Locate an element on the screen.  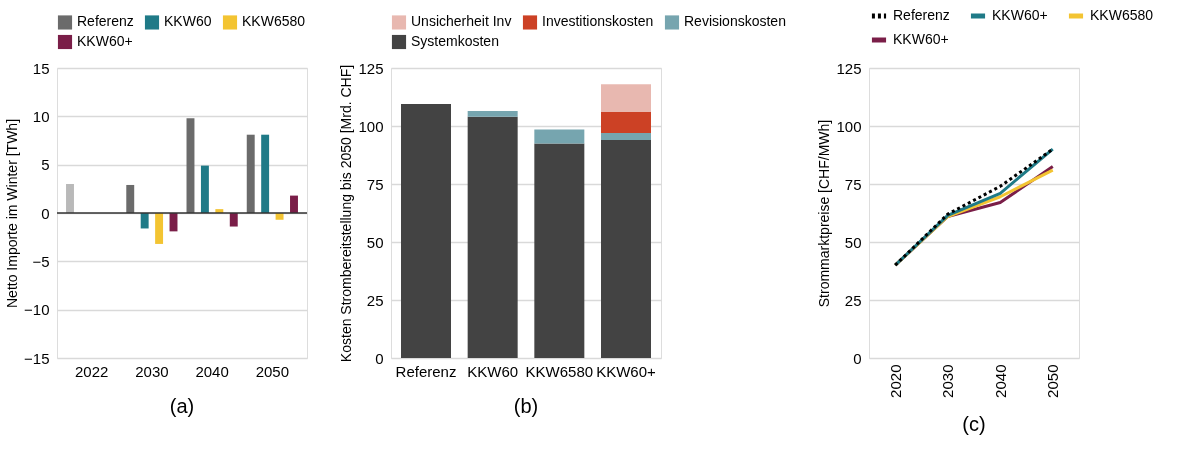
text: (a) is located at coordinates (182, 406).